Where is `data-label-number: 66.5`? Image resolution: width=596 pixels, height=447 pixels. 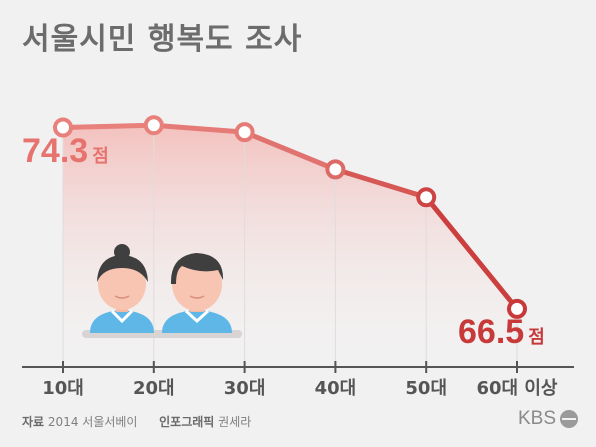
data-label-number: 66.5 is located at coordinates (491, 332).